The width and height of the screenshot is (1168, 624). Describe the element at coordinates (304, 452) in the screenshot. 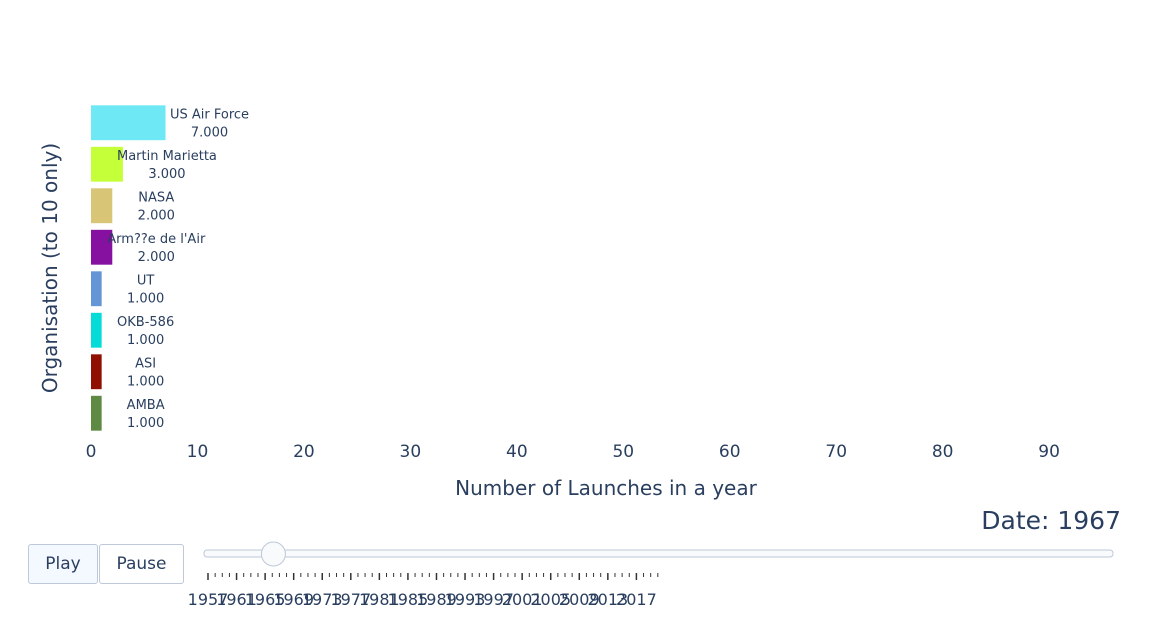

I see `x-tick-label: 20` at that location.